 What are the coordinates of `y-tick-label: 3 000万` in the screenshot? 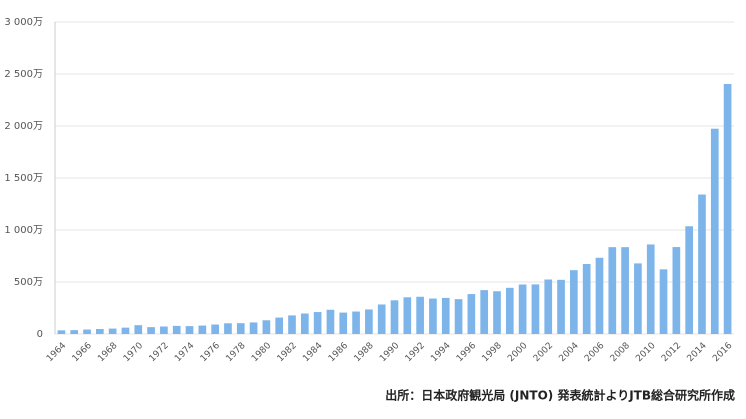 It's located at (23, 22).